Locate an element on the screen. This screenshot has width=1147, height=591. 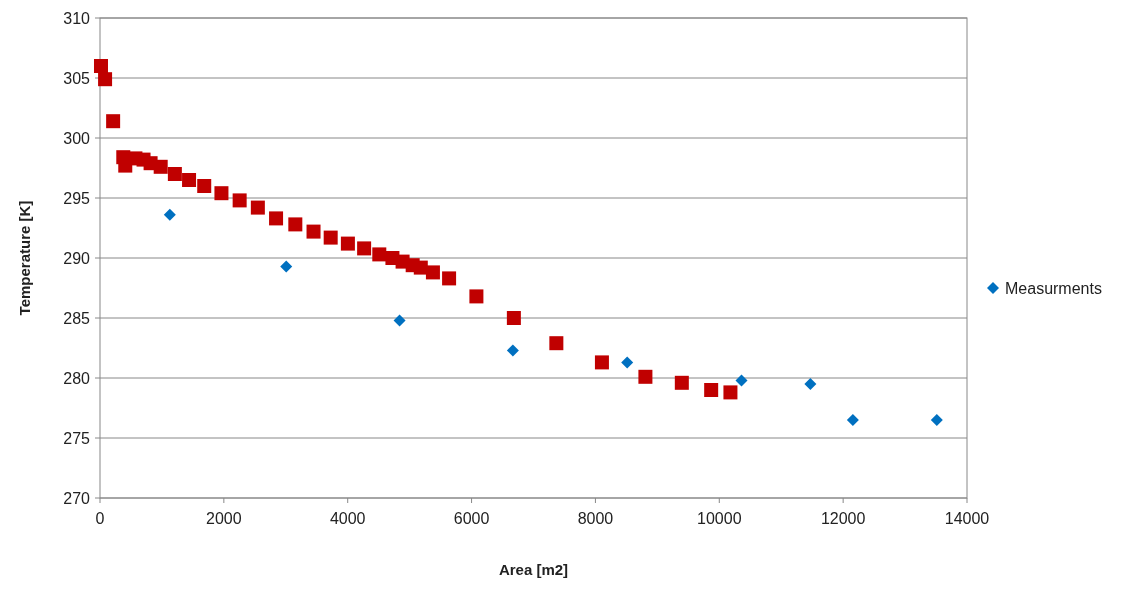
x-tick-label: 8000 is located at coordinates (595, 518).